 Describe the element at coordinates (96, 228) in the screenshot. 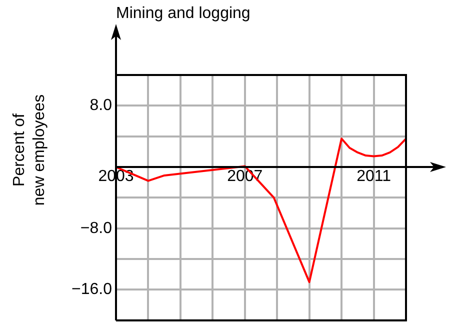

I see `y-tick-label: −8.0` at that location.